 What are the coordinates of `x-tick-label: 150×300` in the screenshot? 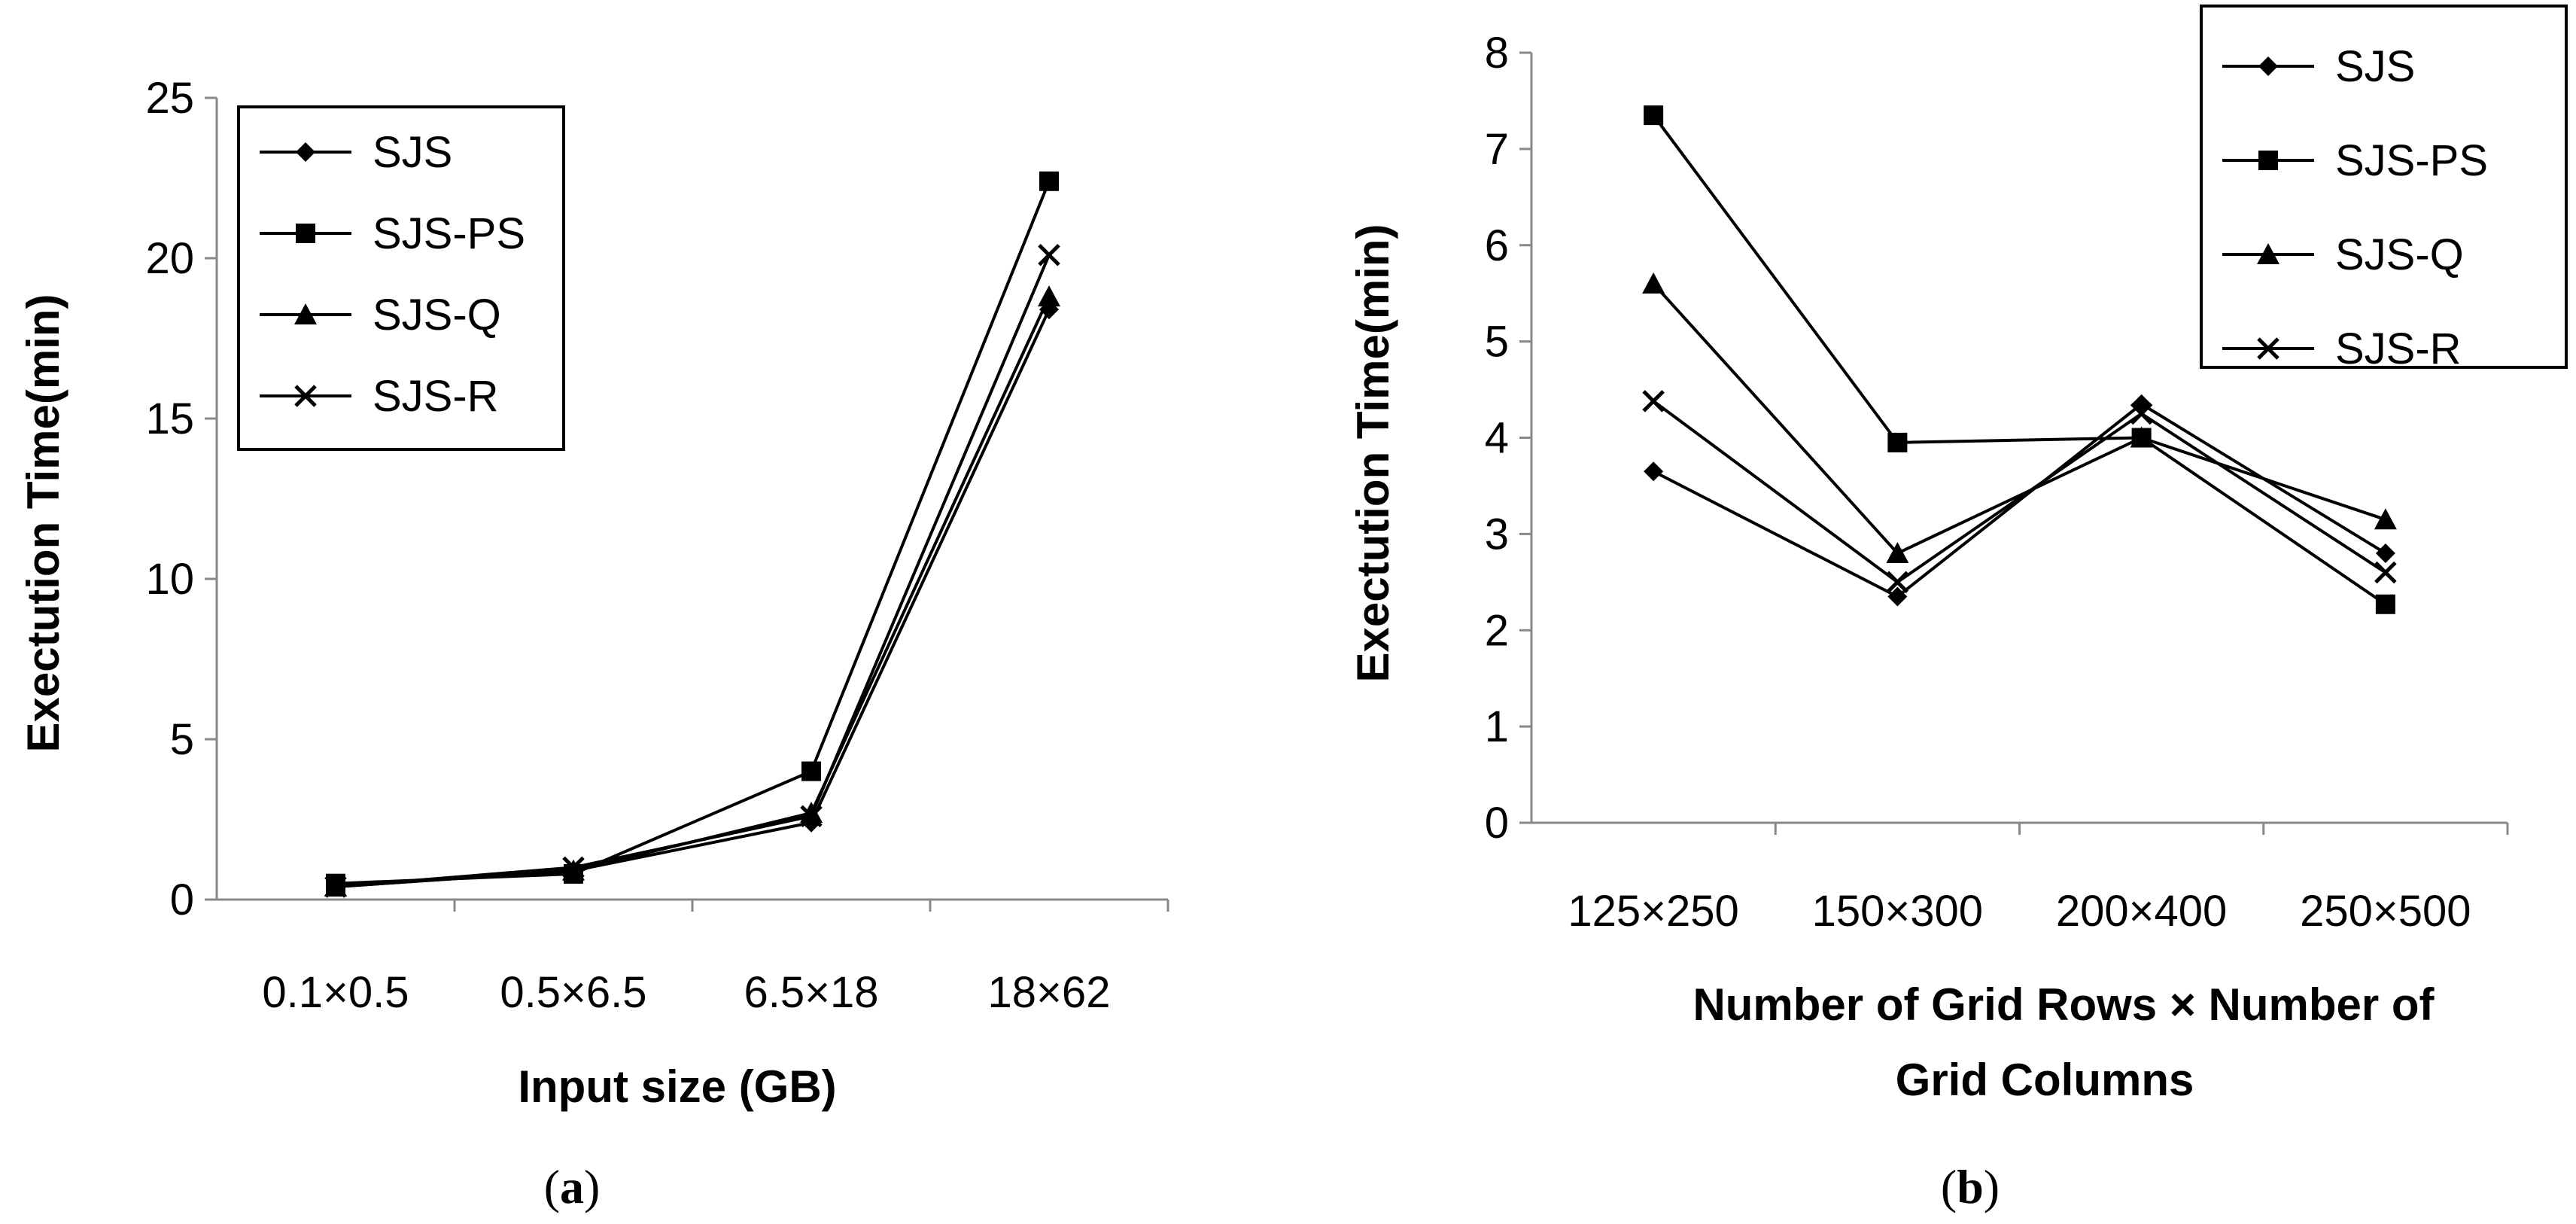 It's located at (1897, 911).